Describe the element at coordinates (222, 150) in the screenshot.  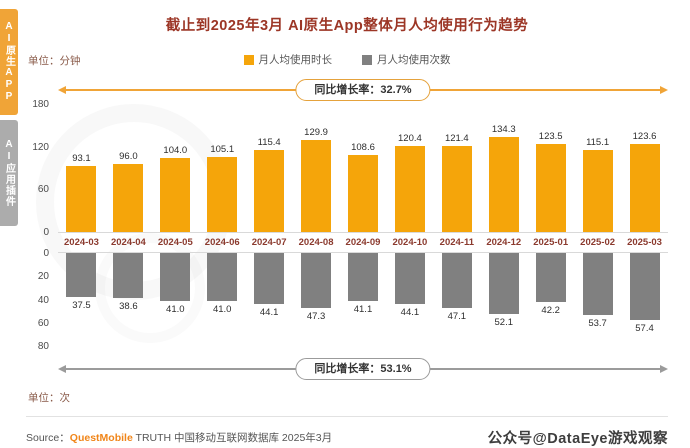
I see `bar-value-label: 105.1` at that location.